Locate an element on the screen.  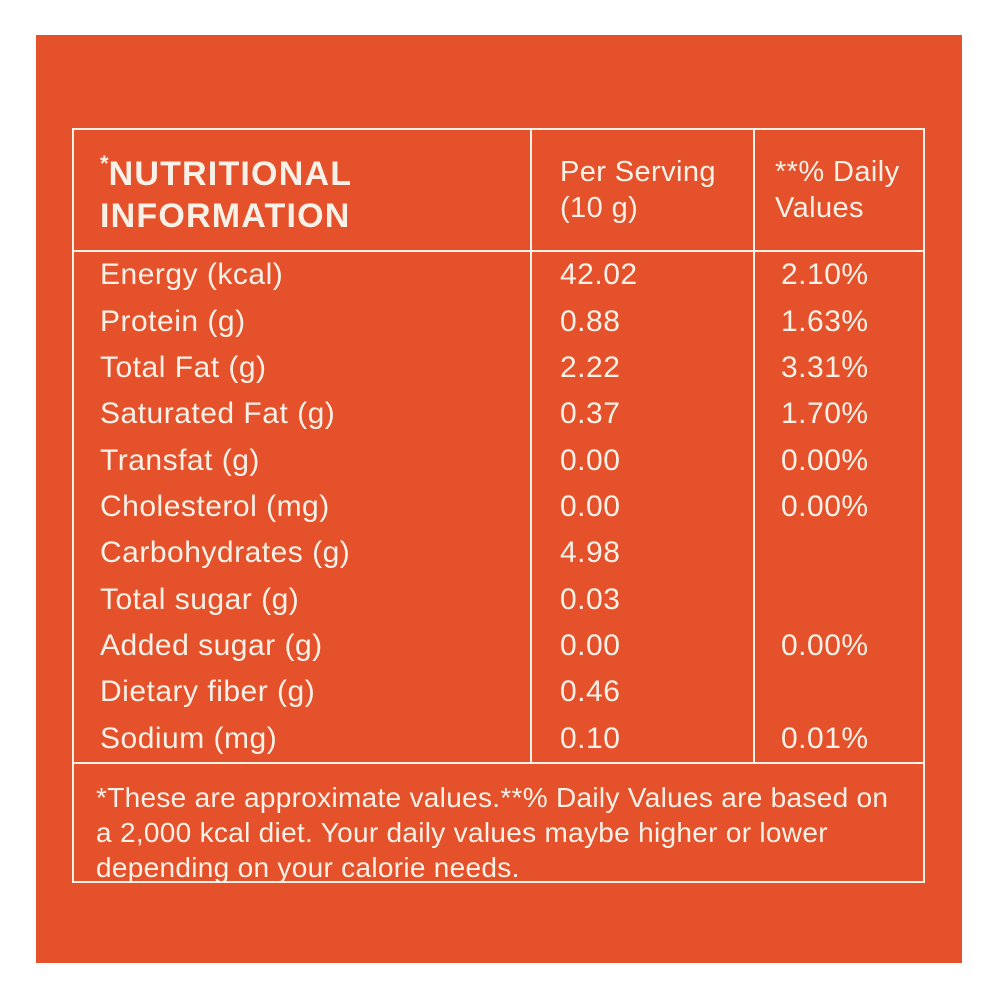
row-per-serving: 0.37 is located at coordinates (641, 414).